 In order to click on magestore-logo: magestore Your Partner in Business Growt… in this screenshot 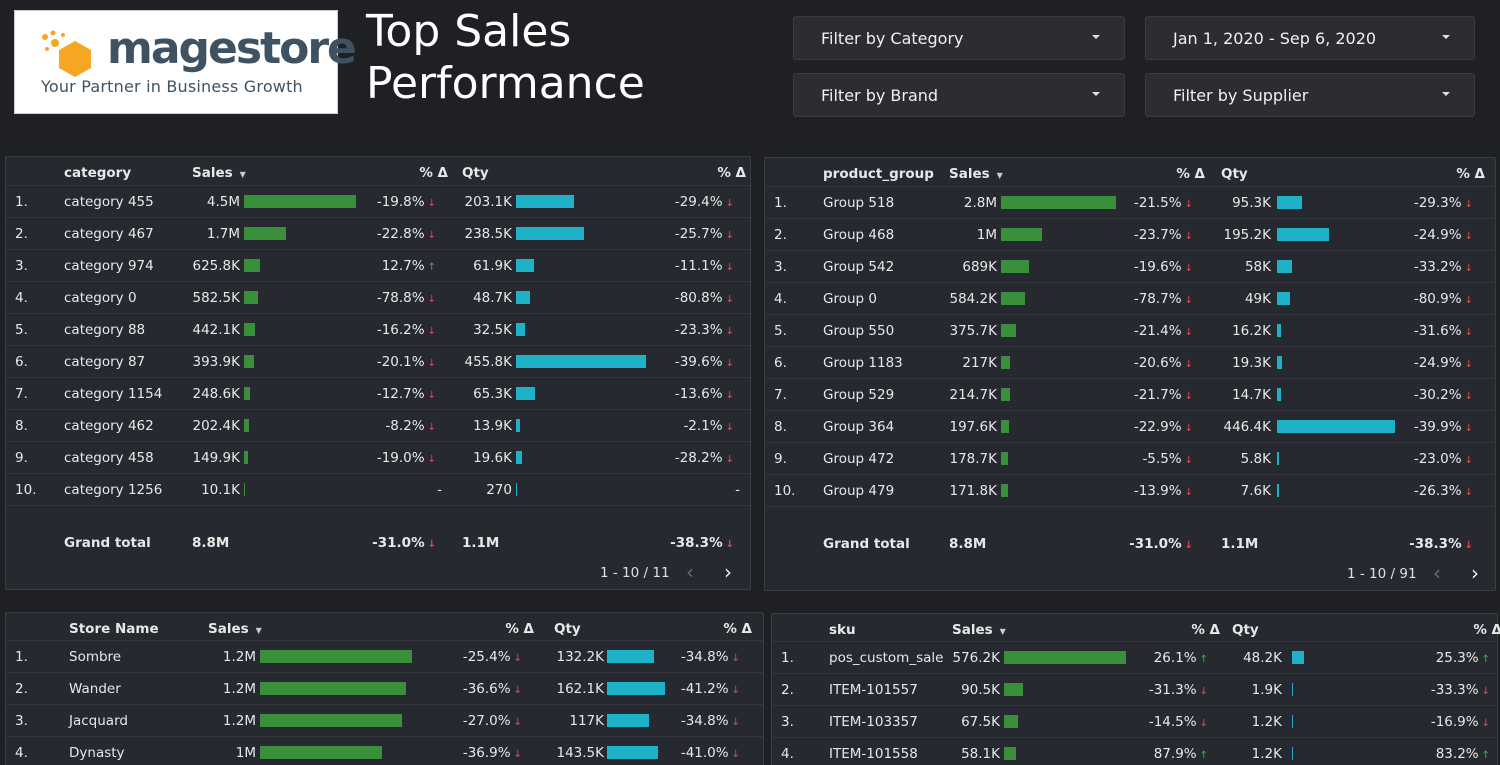, I will do `click(185, 62)`.